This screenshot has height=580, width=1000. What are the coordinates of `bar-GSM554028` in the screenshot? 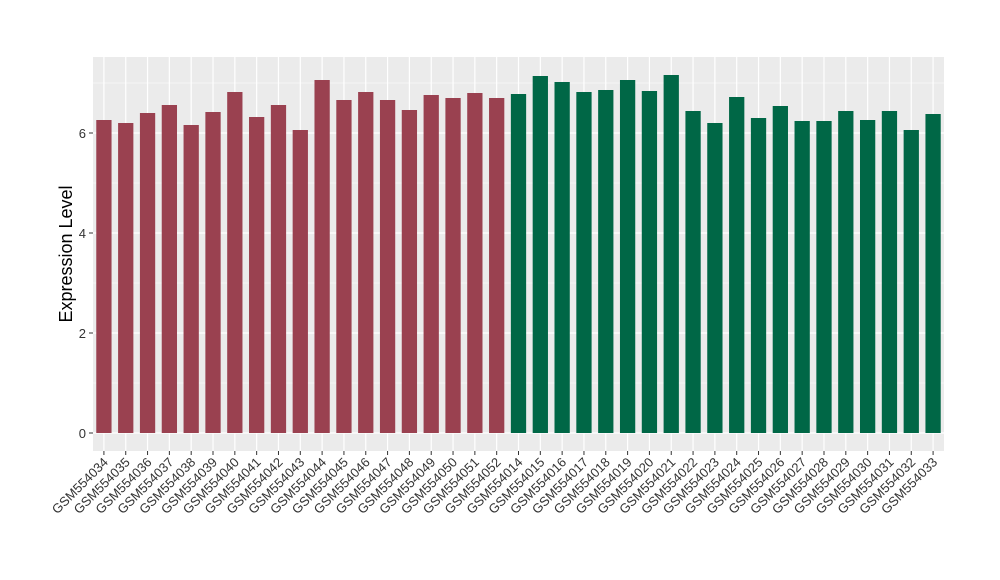 It's located at (824, 277).